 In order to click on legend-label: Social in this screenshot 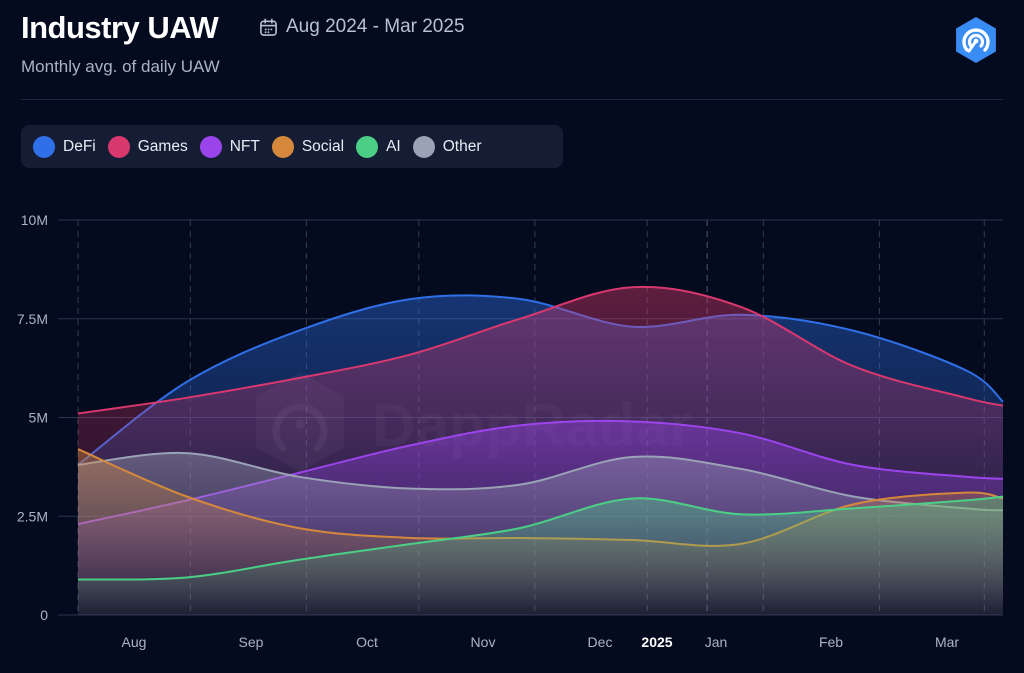, I will do `click(323, 146)`.